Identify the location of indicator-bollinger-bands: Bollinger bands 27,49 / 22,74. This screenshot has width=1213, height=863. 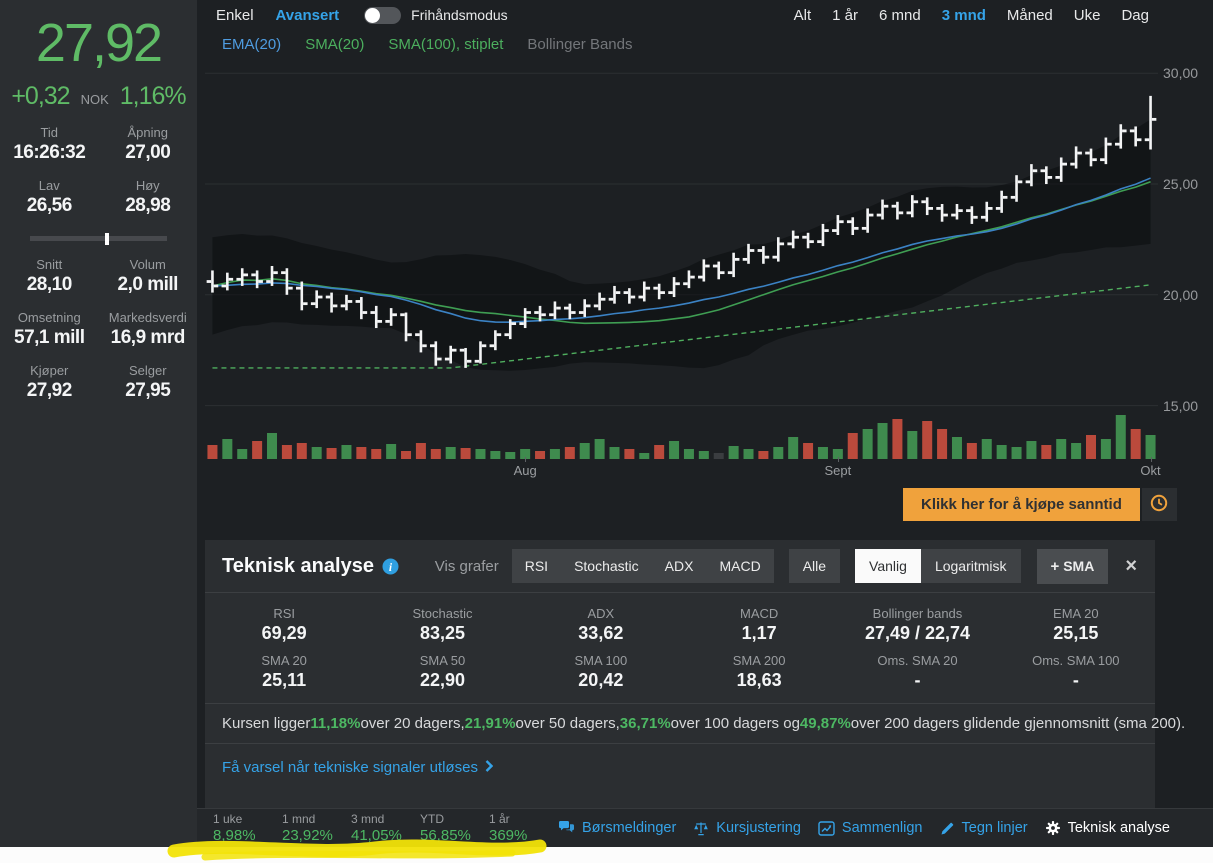
(917, 625).